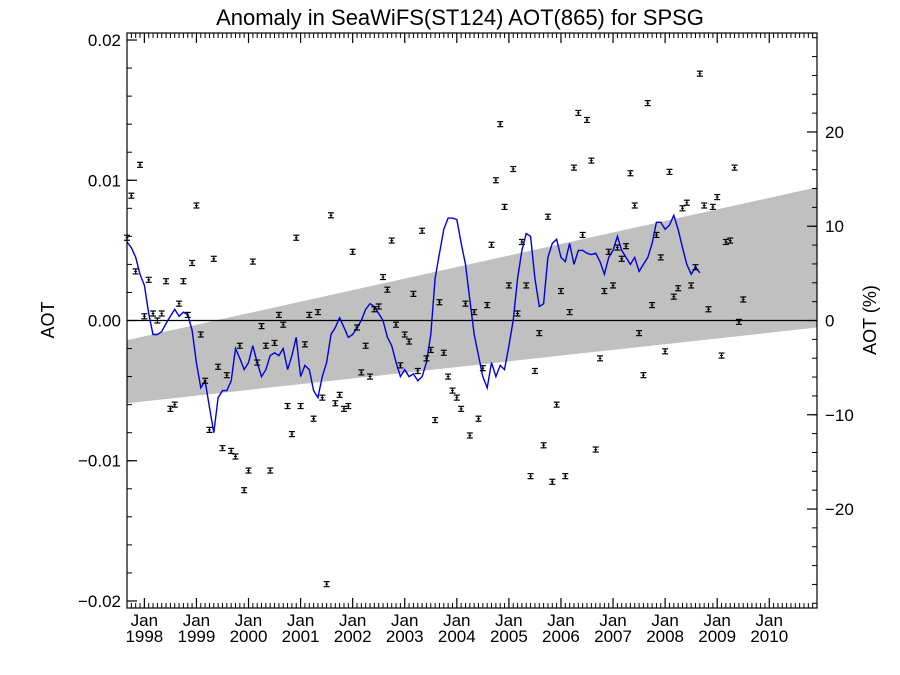 The image size is (900, 675). What do you see at coordinates (870, 320) in the screenshot?
I see `y-axis-label-right: AOT (%)` at bounding box center [870, 320].